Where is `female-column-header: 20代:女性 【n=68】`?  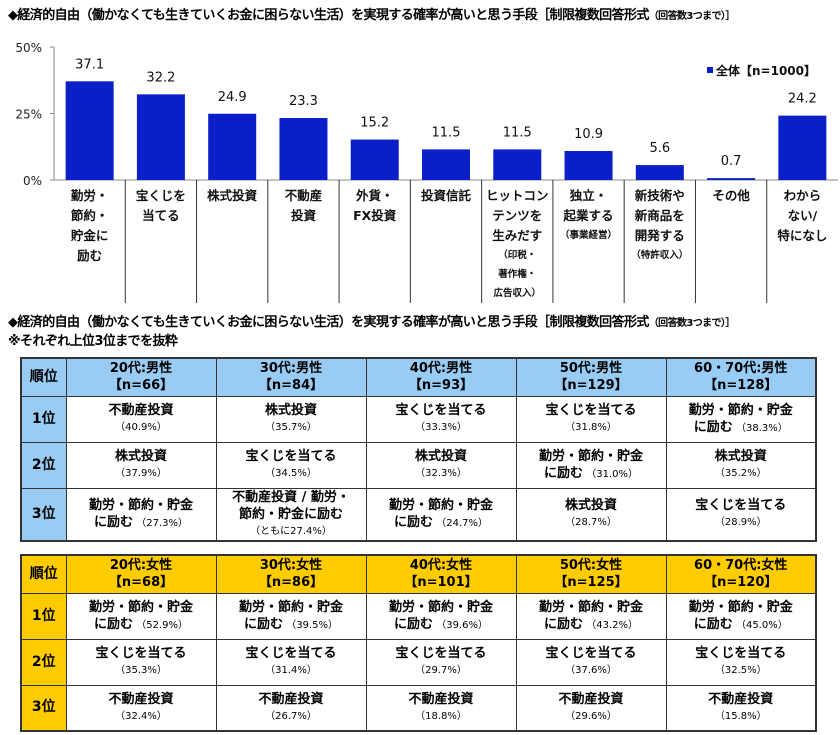 female-column-header: 20代:女性 【n=68】 is located at coordinates (141, 574).